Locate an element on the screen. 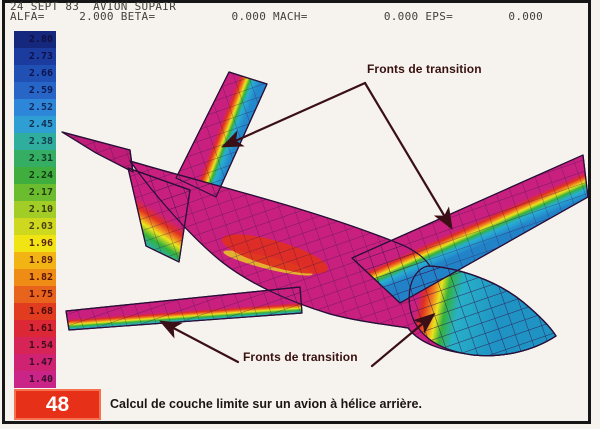 The width and height of the screenshot is (600, 429). color-scale-band: 1.89 is located at coordinates (35, 260).